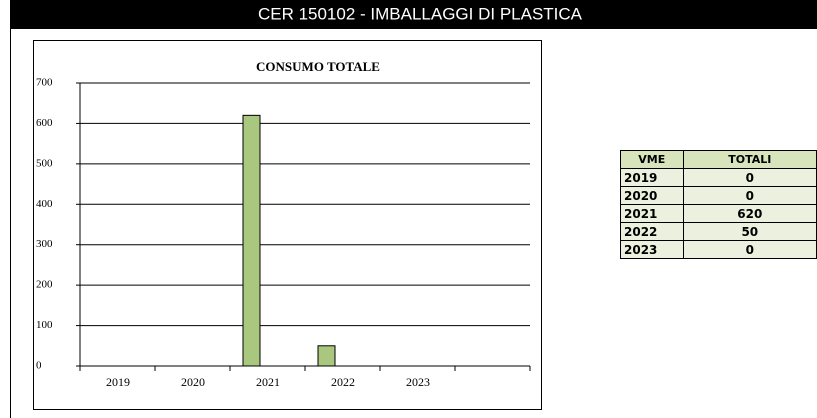  I want to click on table-row: 2023 0, so click(718, 249).